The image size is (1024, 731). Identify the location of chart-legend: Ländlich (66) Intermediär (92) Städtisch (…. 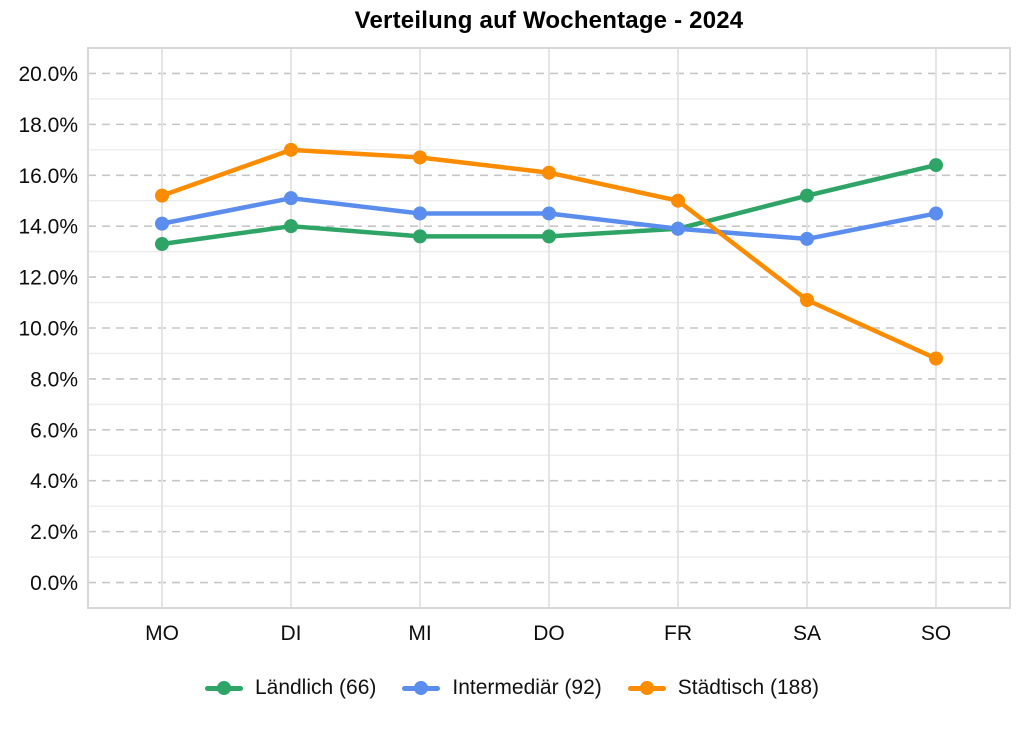
(512, 688).